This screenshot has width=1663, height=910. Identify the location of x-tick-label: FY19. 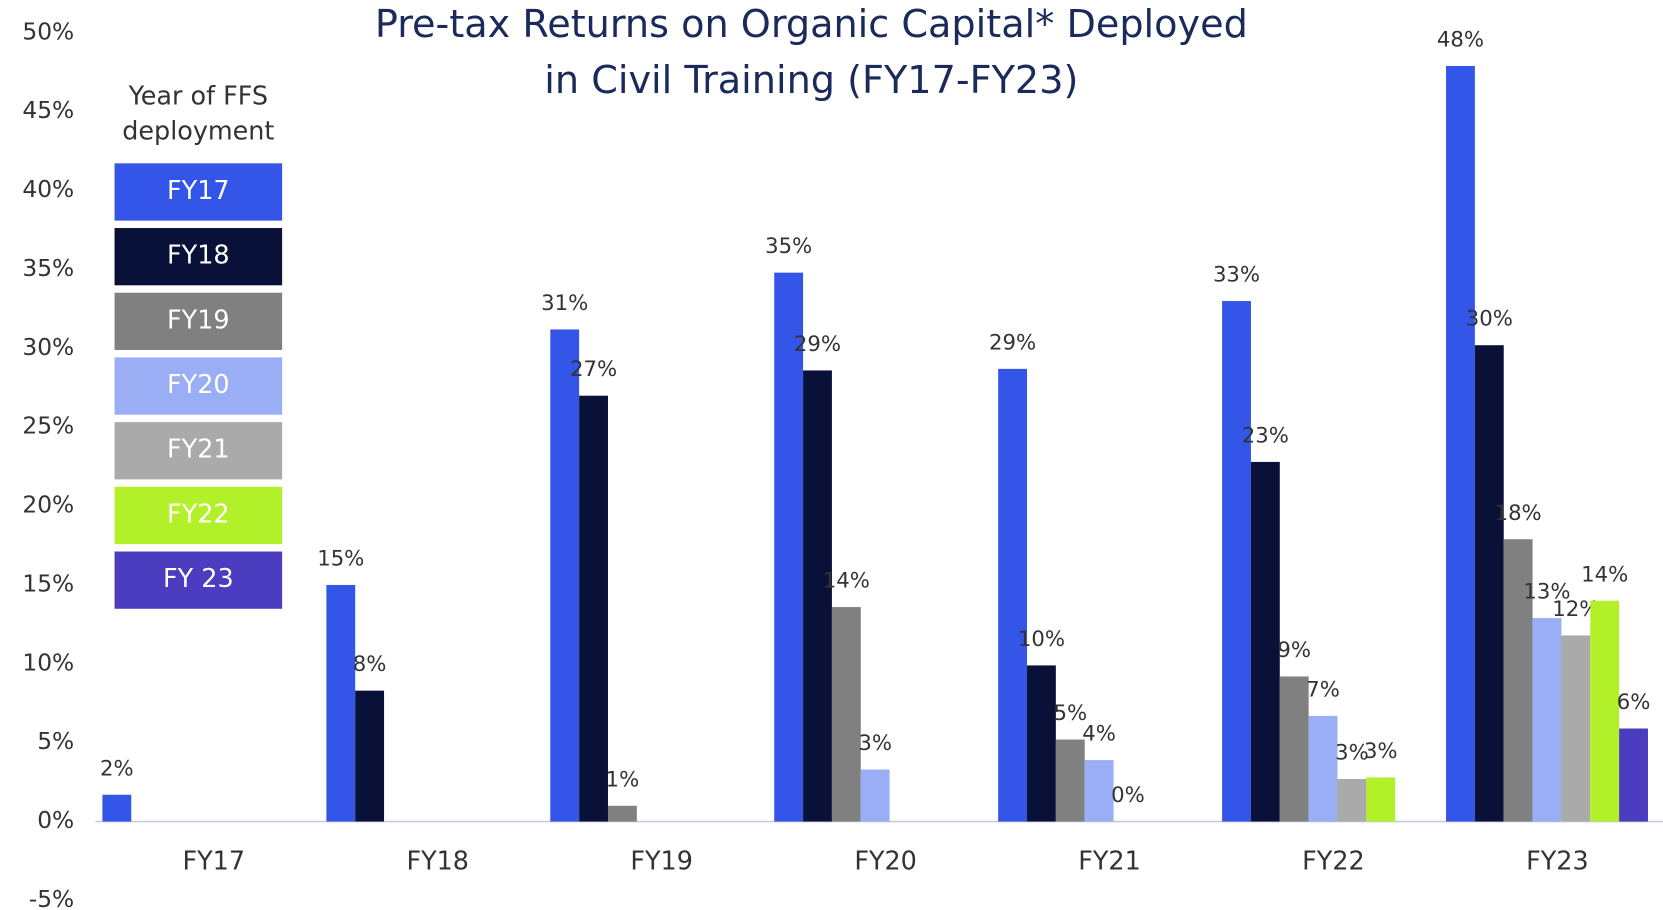
(661, 861).